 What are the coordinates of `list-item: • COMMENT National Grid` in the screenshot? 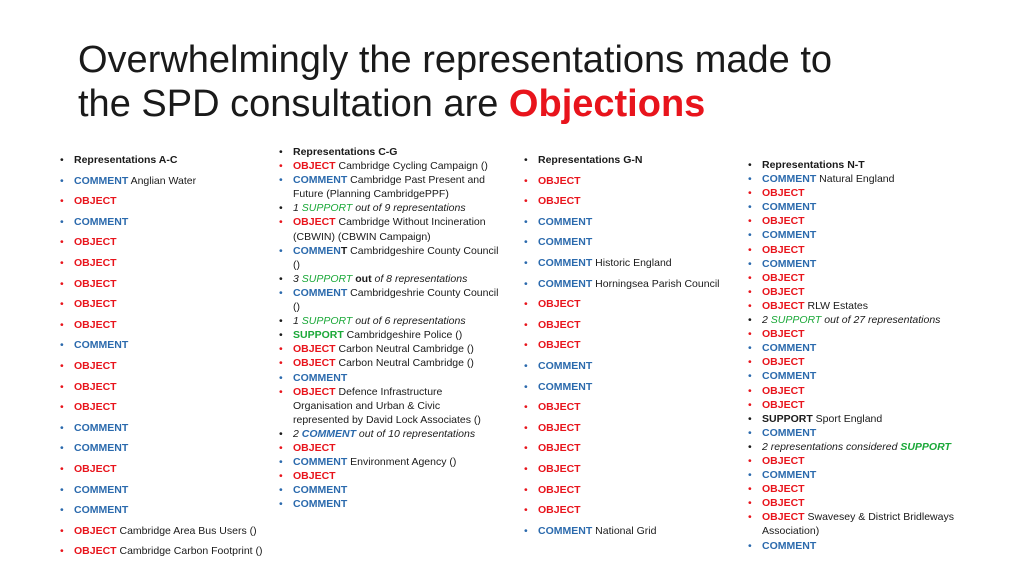 It's located at (634, 534).